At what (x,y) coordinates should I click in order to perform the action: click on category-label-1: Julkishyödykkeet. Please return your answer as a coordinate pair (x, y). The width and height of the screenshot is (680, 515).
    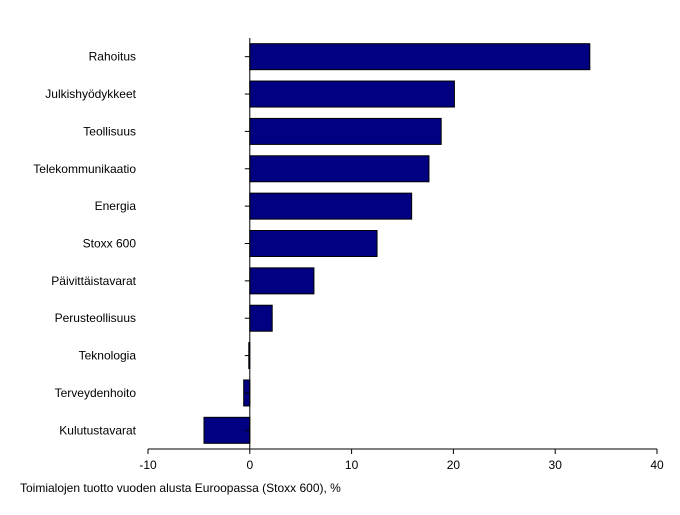
    Looking at the image, I should click on (90, 94).